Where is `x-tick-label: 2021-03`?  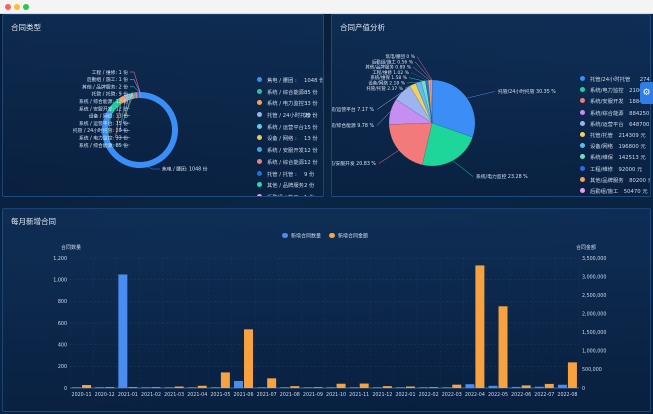
x-tick-label: 2021-03 is located at coordinates (174, 395).